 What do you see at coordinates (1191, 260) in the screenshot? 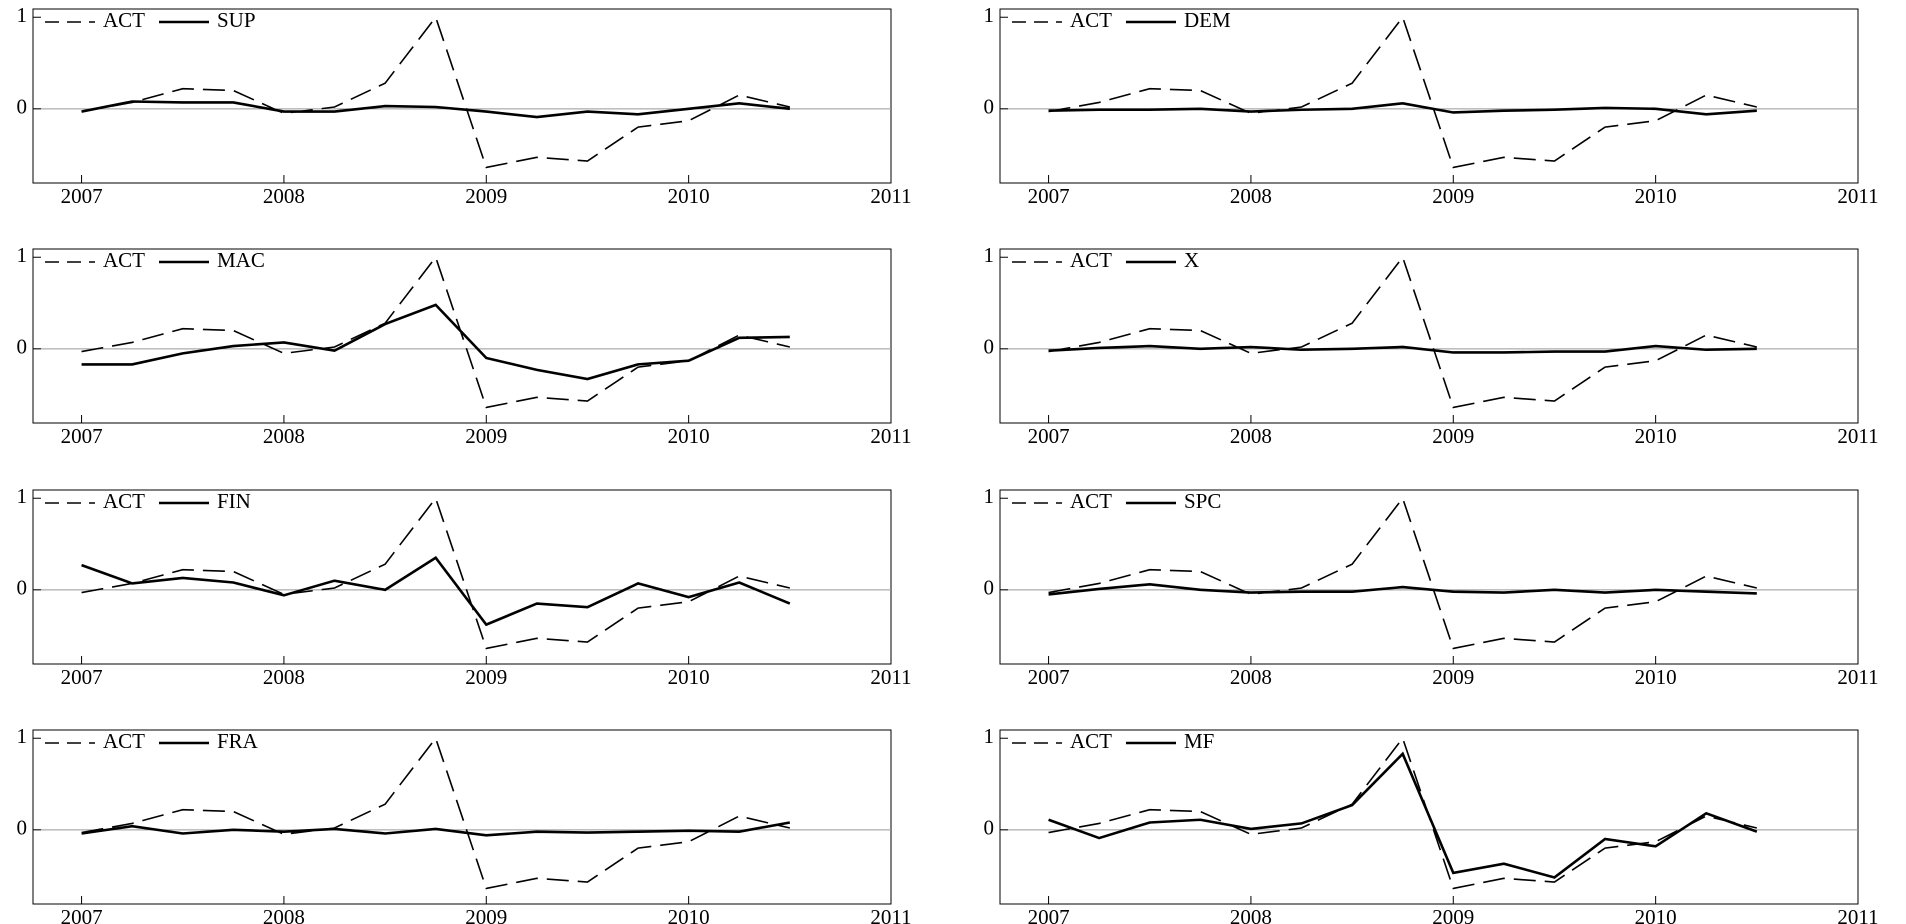
I see `legend-label: X` at bounding box center [1191, 260].